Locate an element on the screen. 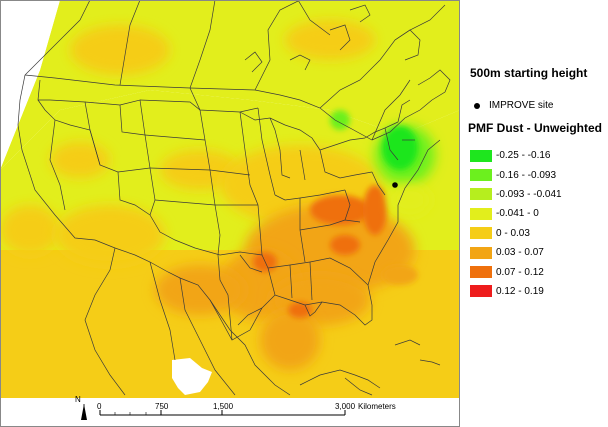  starting-height-label: 500m starting height is located at coordinates (529, 73).